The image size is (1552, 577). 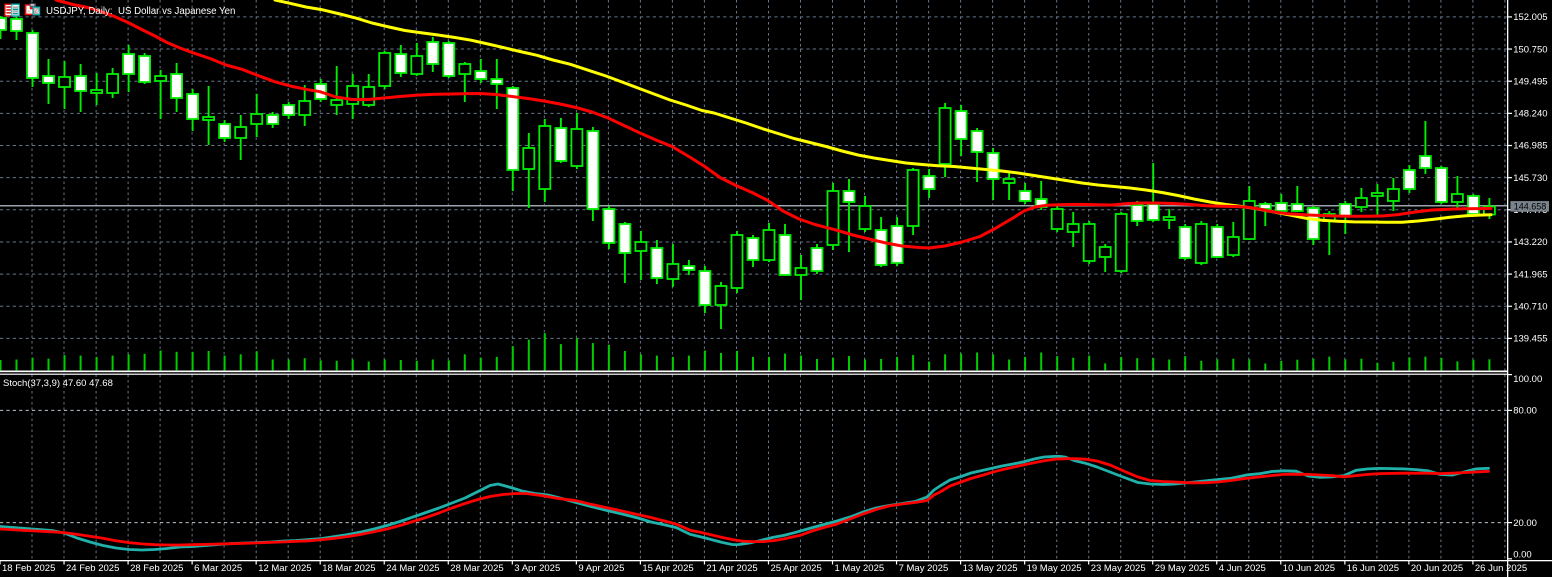 What do you see at coordinates (348, 568) in the screenshot?
I see `svg-text: 18 Mar 2025` at bounding box center [348, 568].